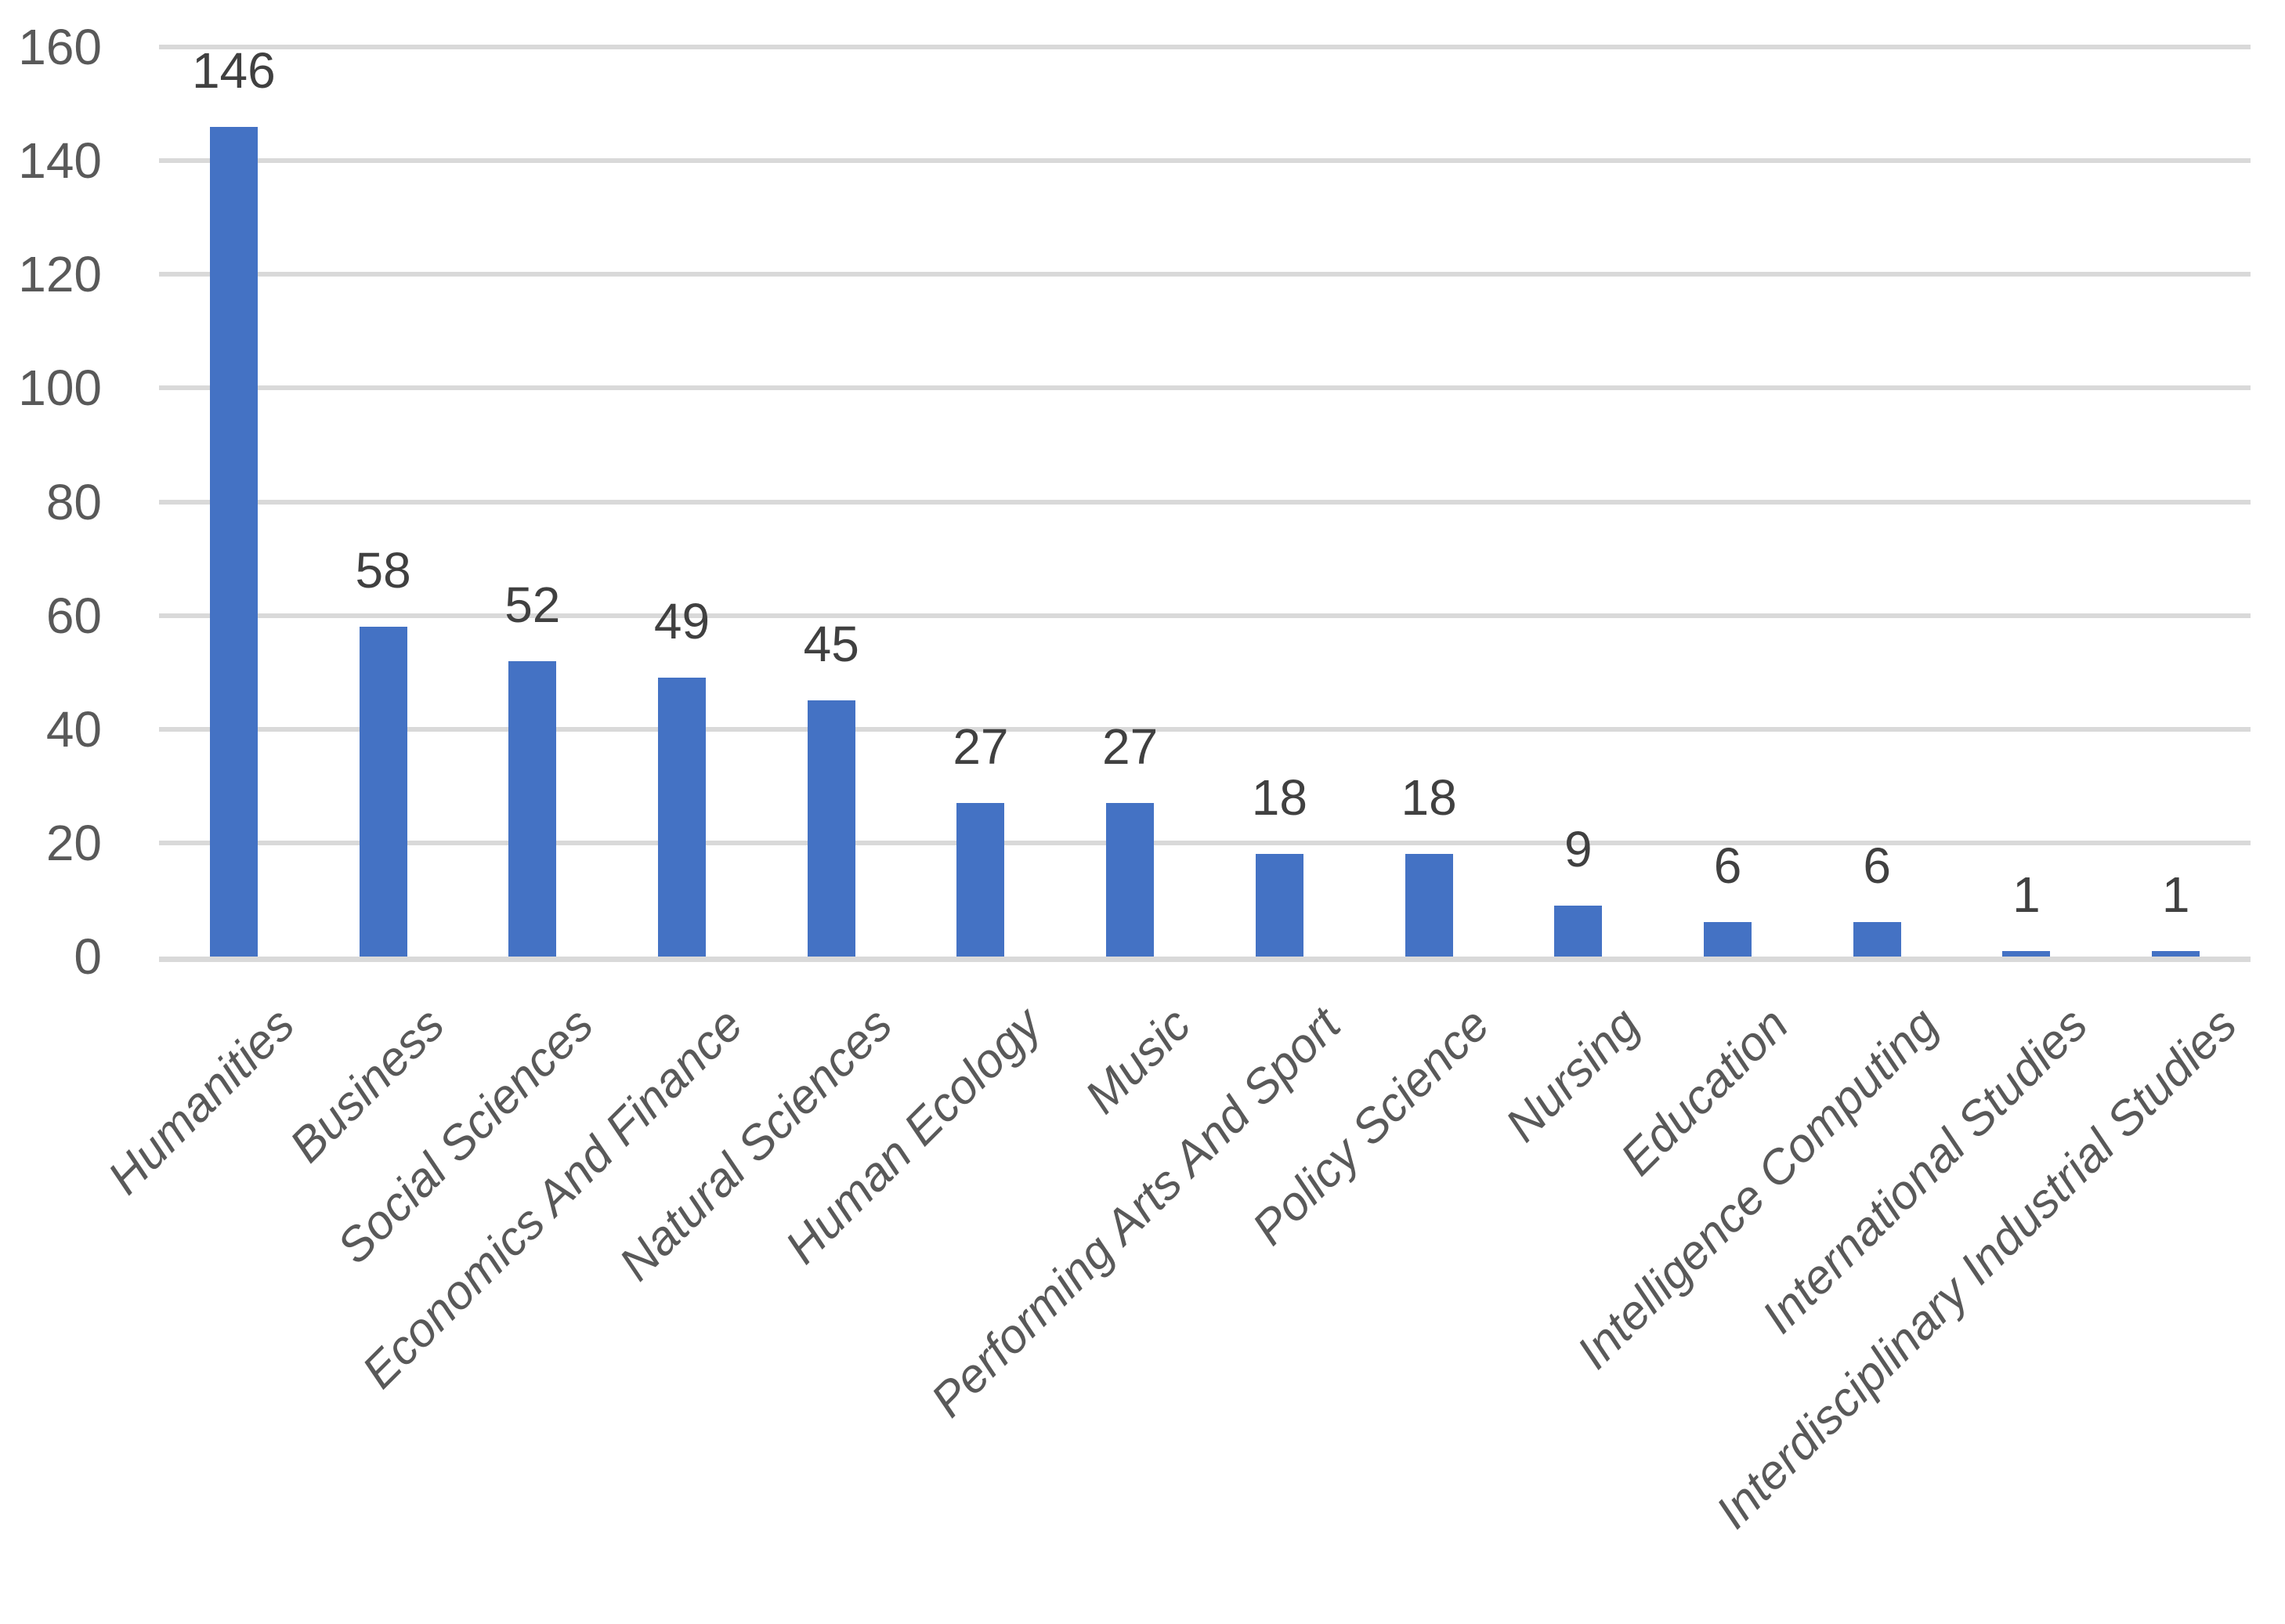 This screenshot has height=1624, width=2285. What do you see at coordinates (532, 604) in the screenshot?
I see `bar-value-label: 52` at bounding box center [532, 604].